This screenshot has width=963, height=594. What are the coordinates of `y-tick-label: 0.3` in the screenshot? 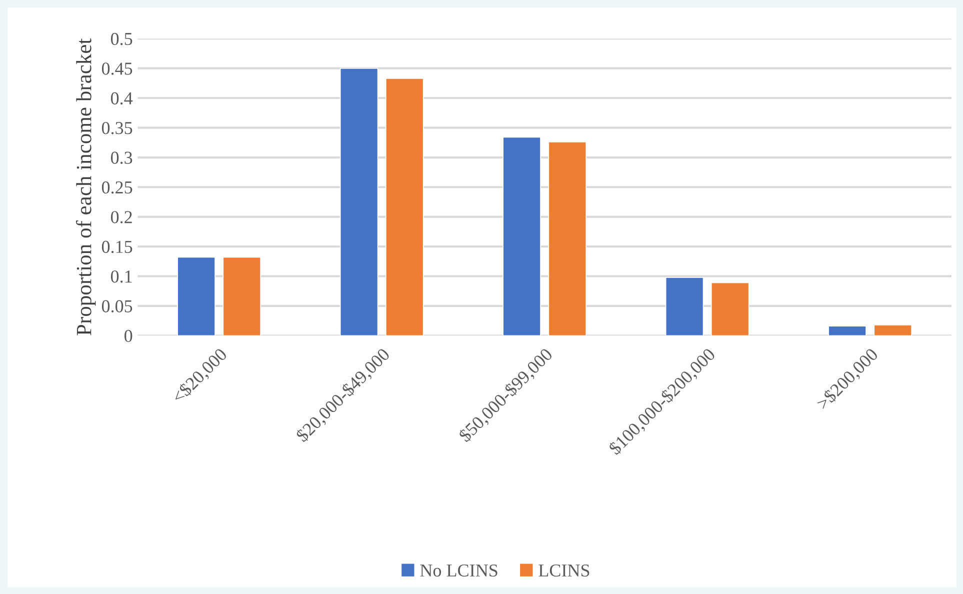 It's located at (121, 158).